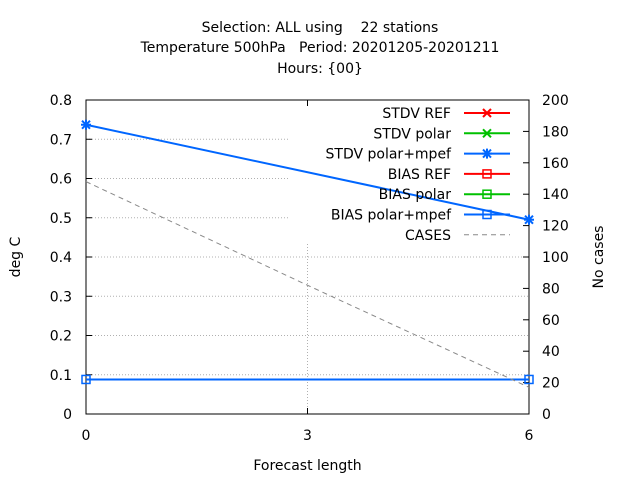 The height and width of the screenshot is (480, 640). What do you see at coordinates (551, 321) in the screenshot?
I see `y2-tick-label: 60` at bounding box center [551, 321].